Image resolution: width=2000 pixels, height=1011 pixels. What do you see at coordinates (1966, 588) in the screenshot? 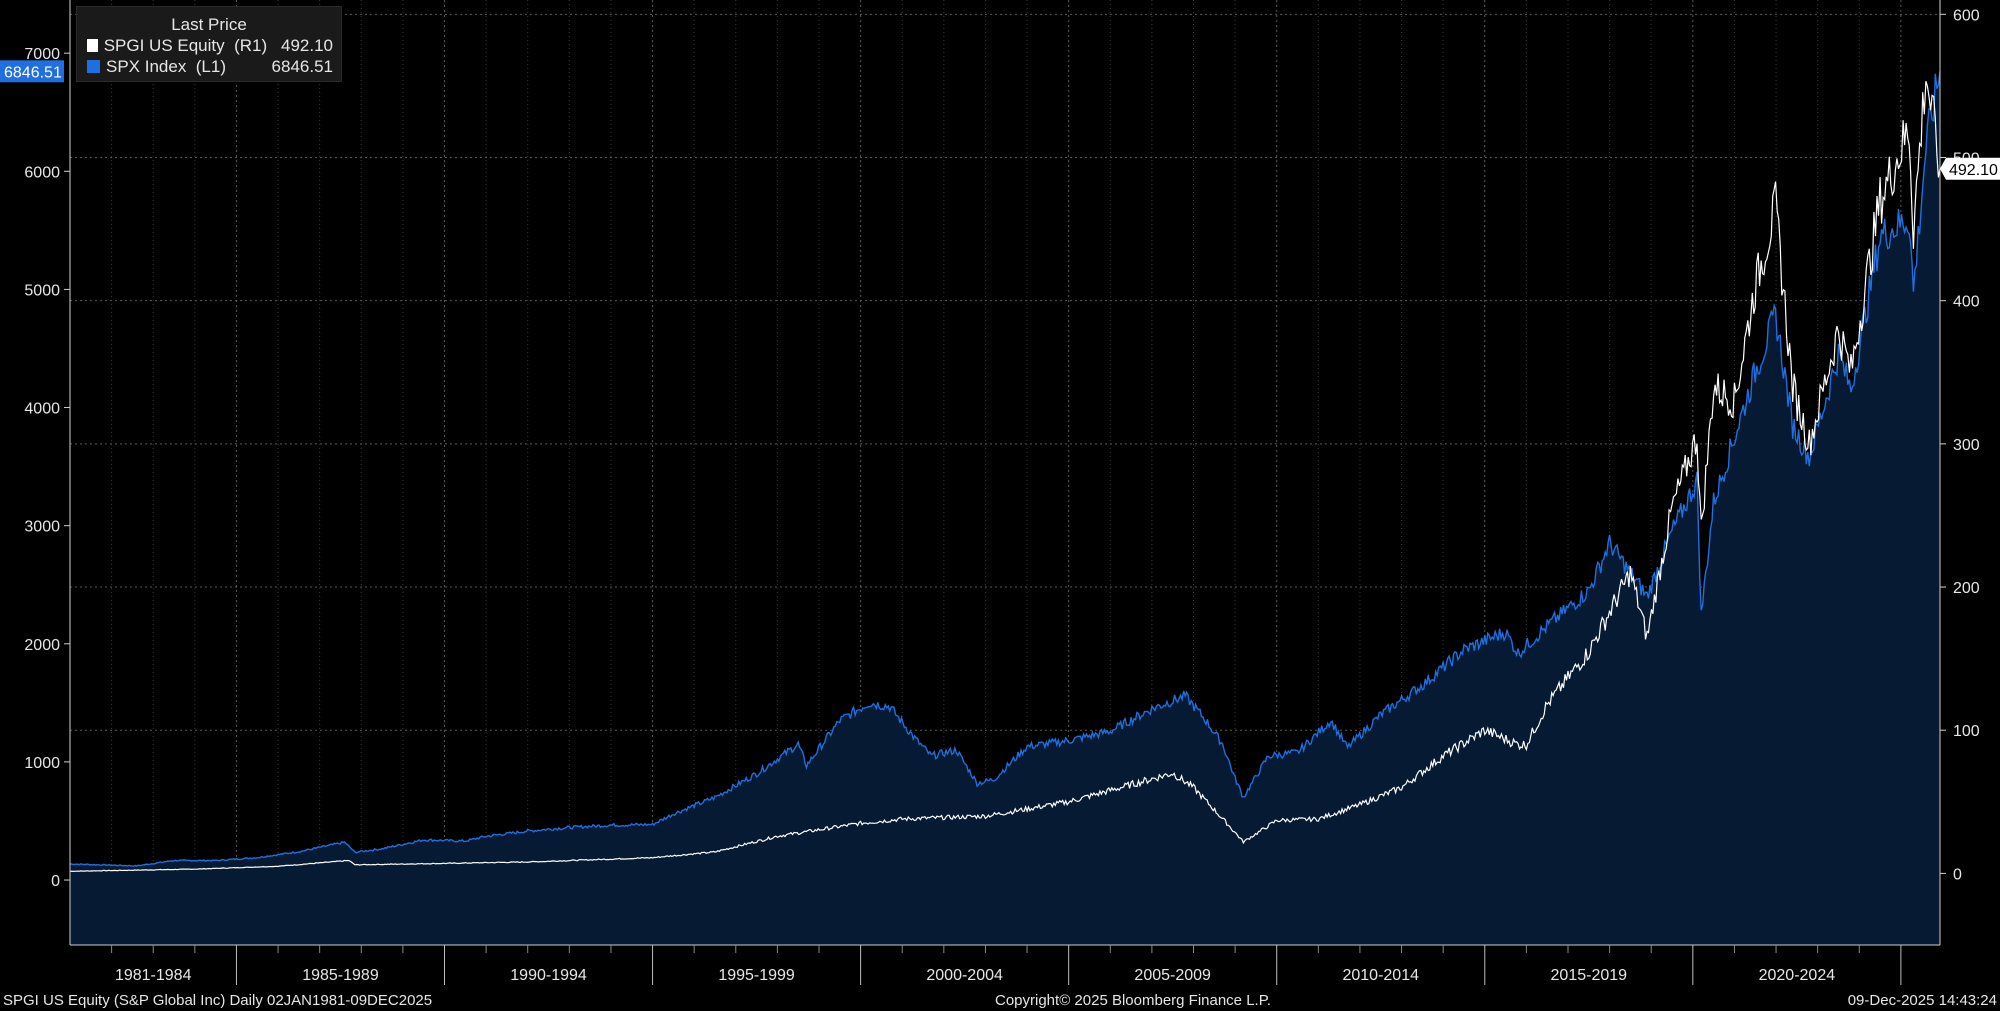
I see `right-tick-label: 200` at bounding box center [1966, 588].